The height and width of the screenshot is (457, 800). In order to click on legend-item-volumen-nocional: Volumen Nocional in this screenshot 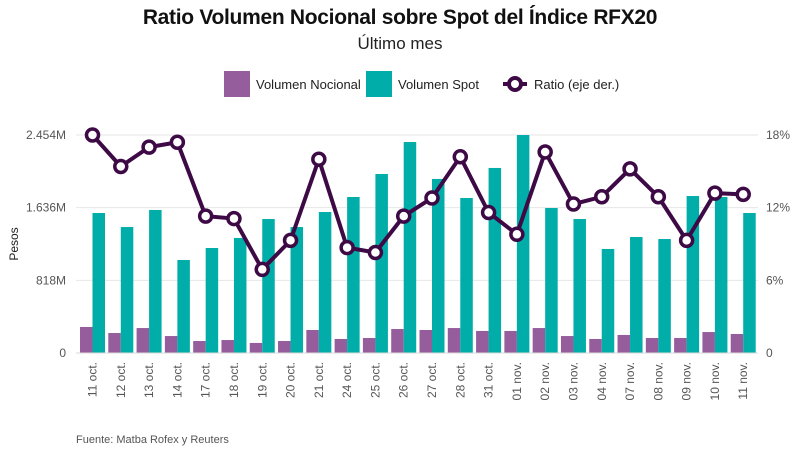, I will do `click(292, 84)`.